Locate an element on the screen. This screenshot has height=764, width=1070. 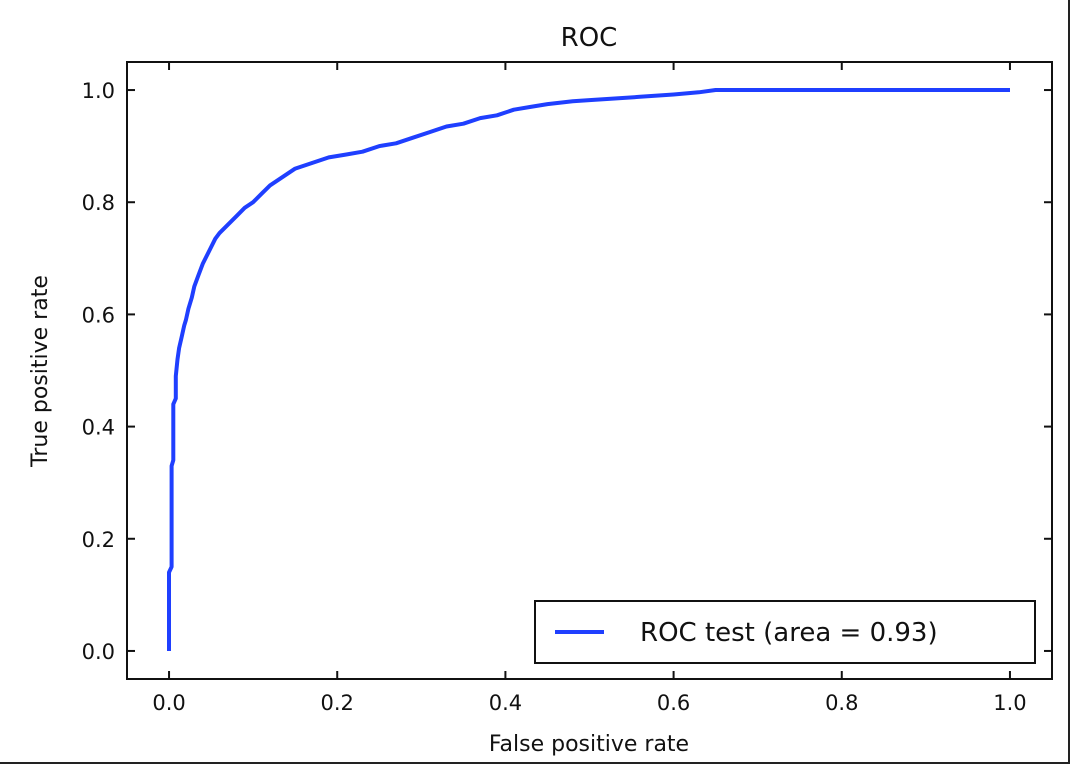
legend-label: ROC test (area = 0.93) is located at coordinates (789, 633).